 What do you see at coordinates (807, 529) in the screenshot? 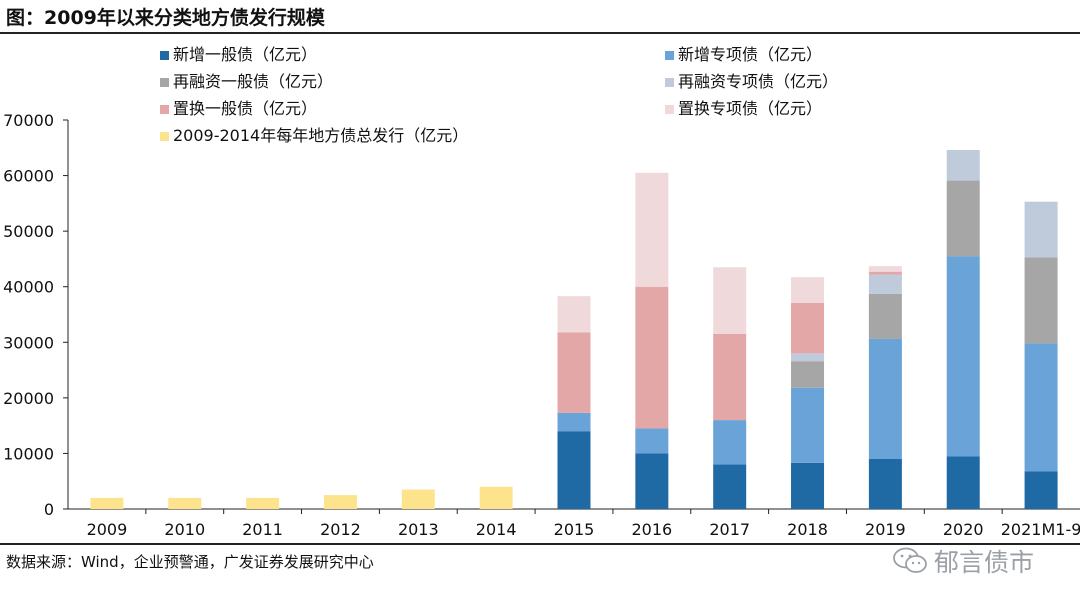
I see `x-tick-label: 2018` at bounding box center [807, 529].